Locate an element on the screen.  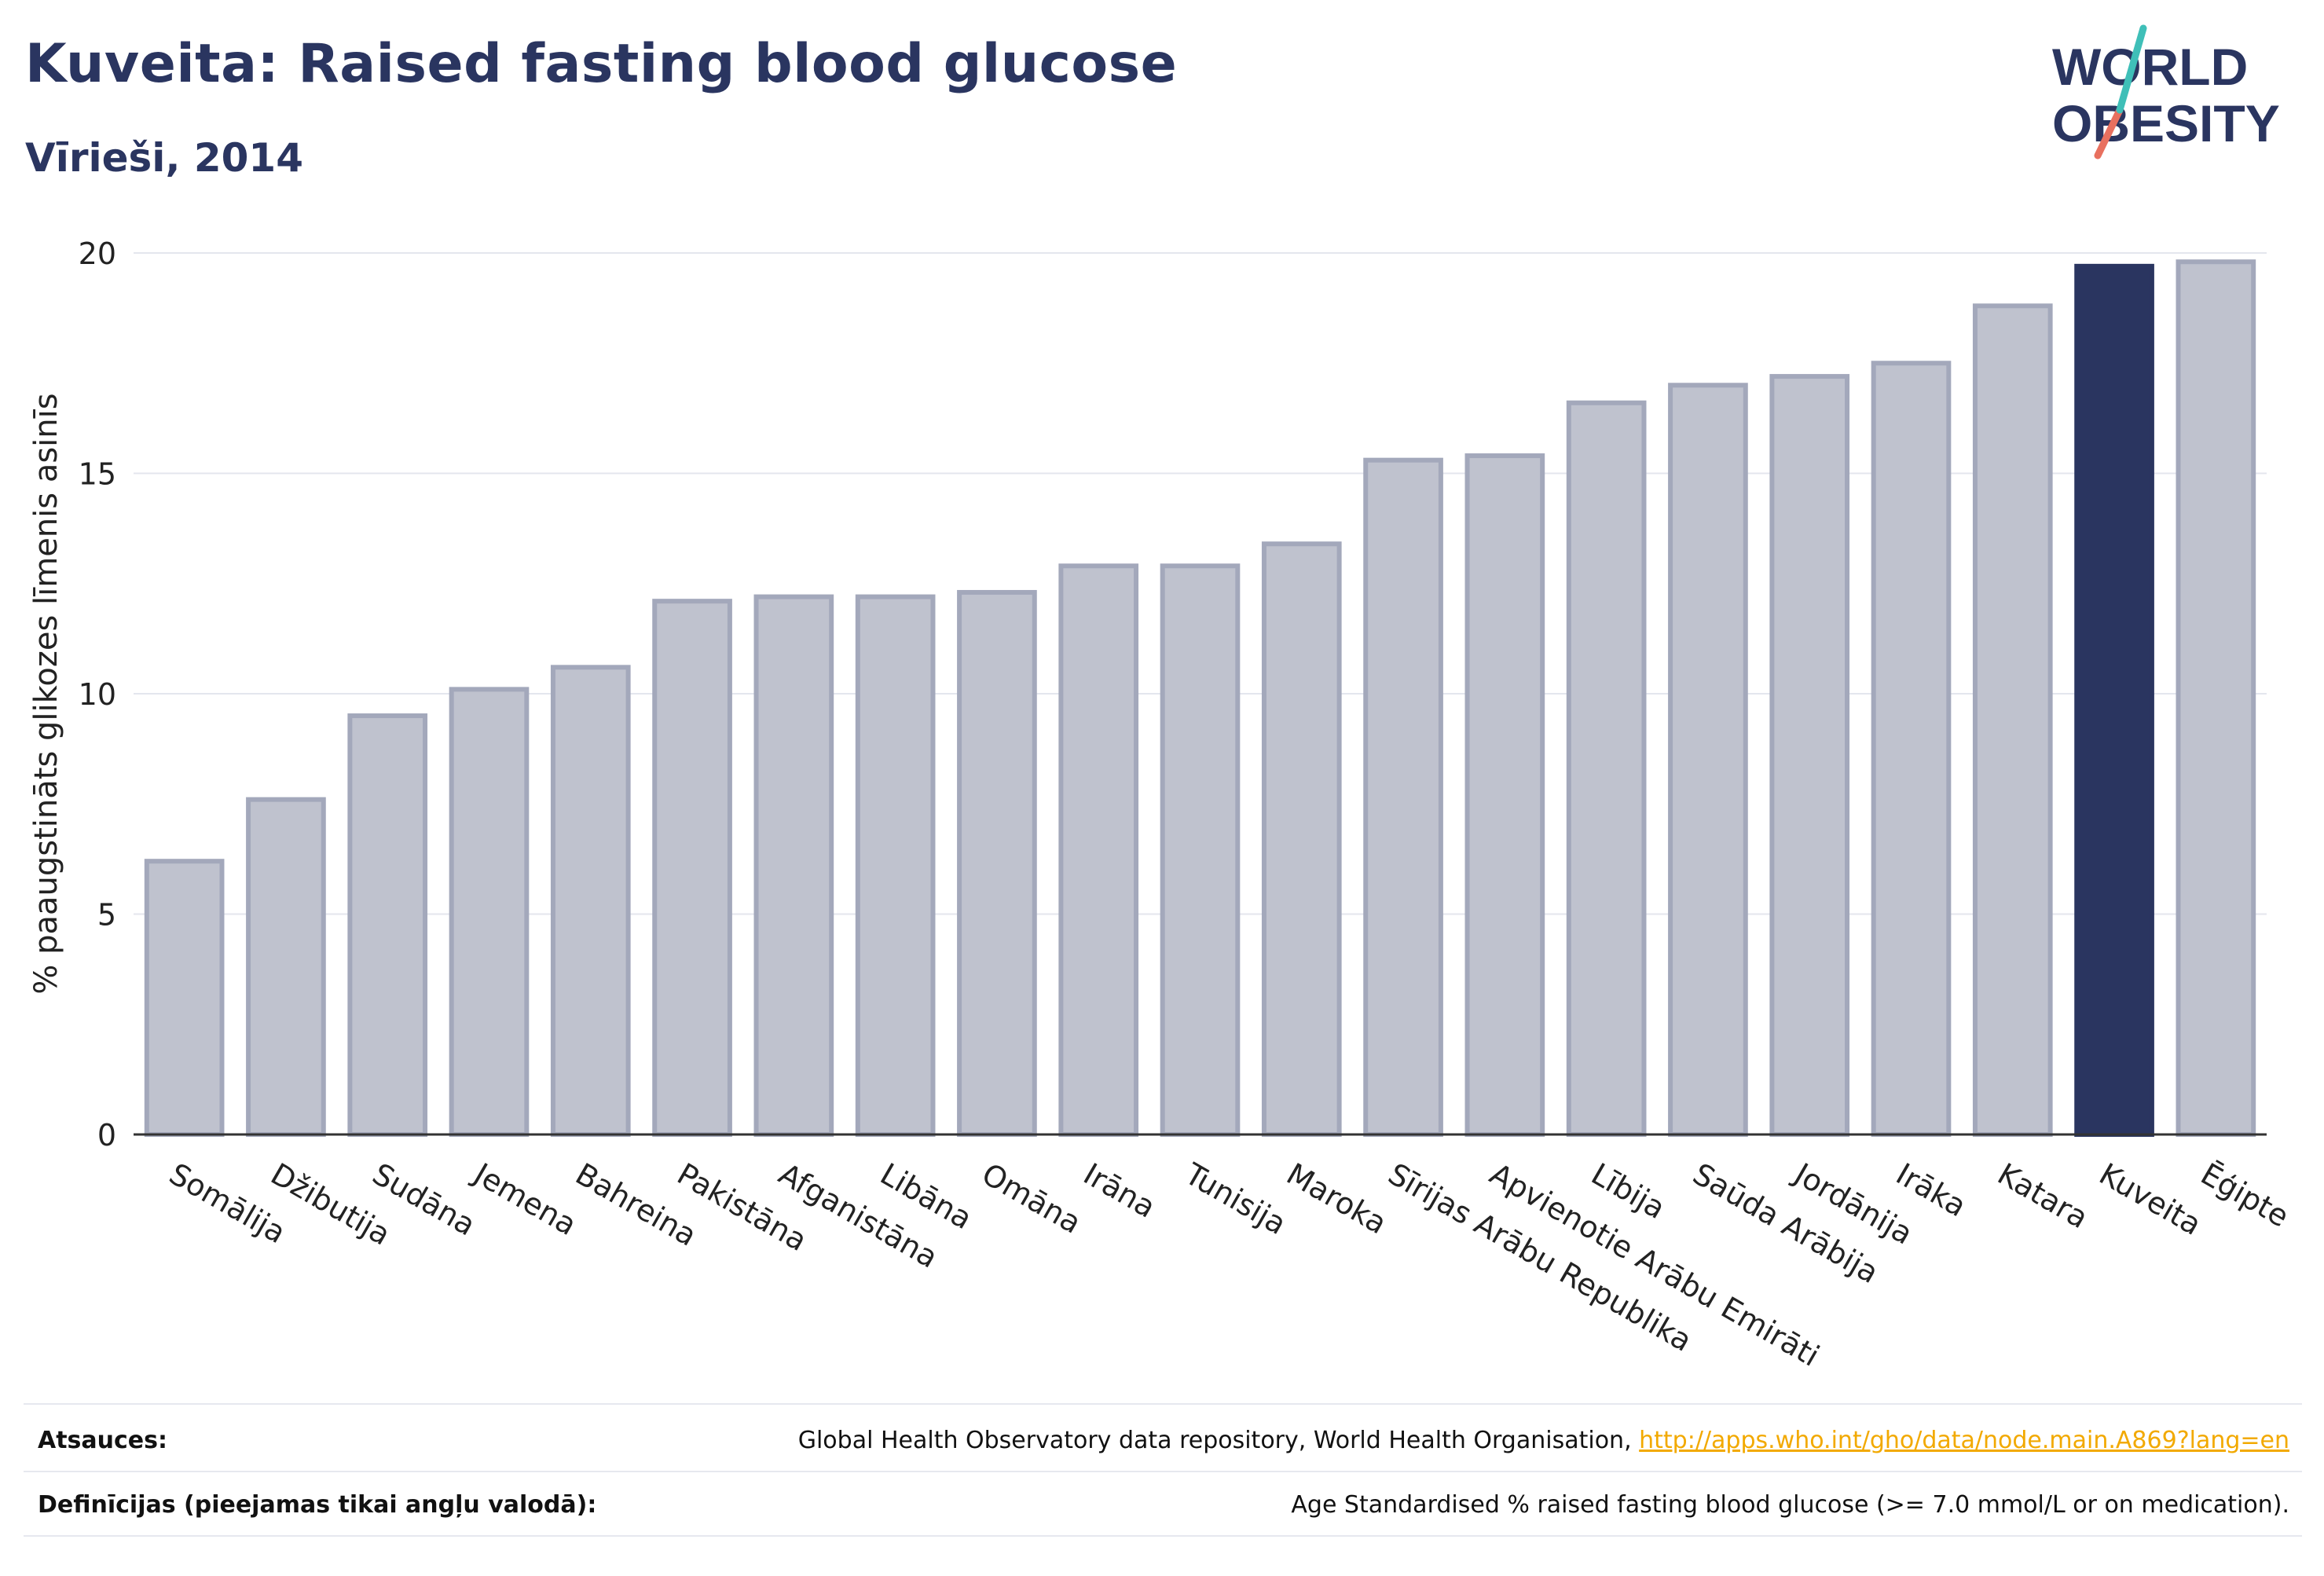
world-obesity-logo: WORLD OBESITY is located at coordinates (2166, 91).